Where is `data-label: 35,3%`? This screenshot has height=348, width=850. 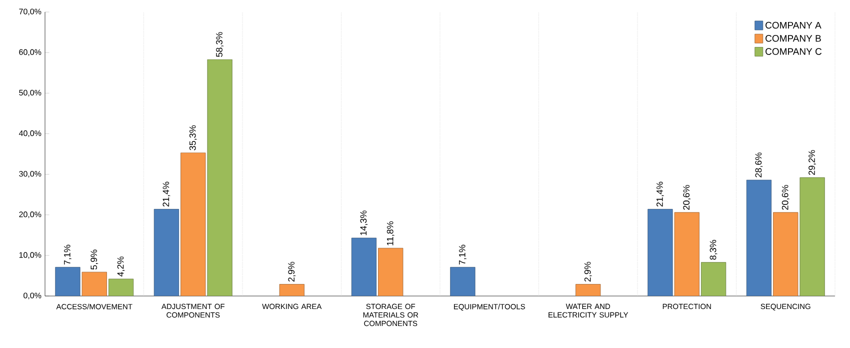
data-label: 35,3% is located at coordinates (193, 137).